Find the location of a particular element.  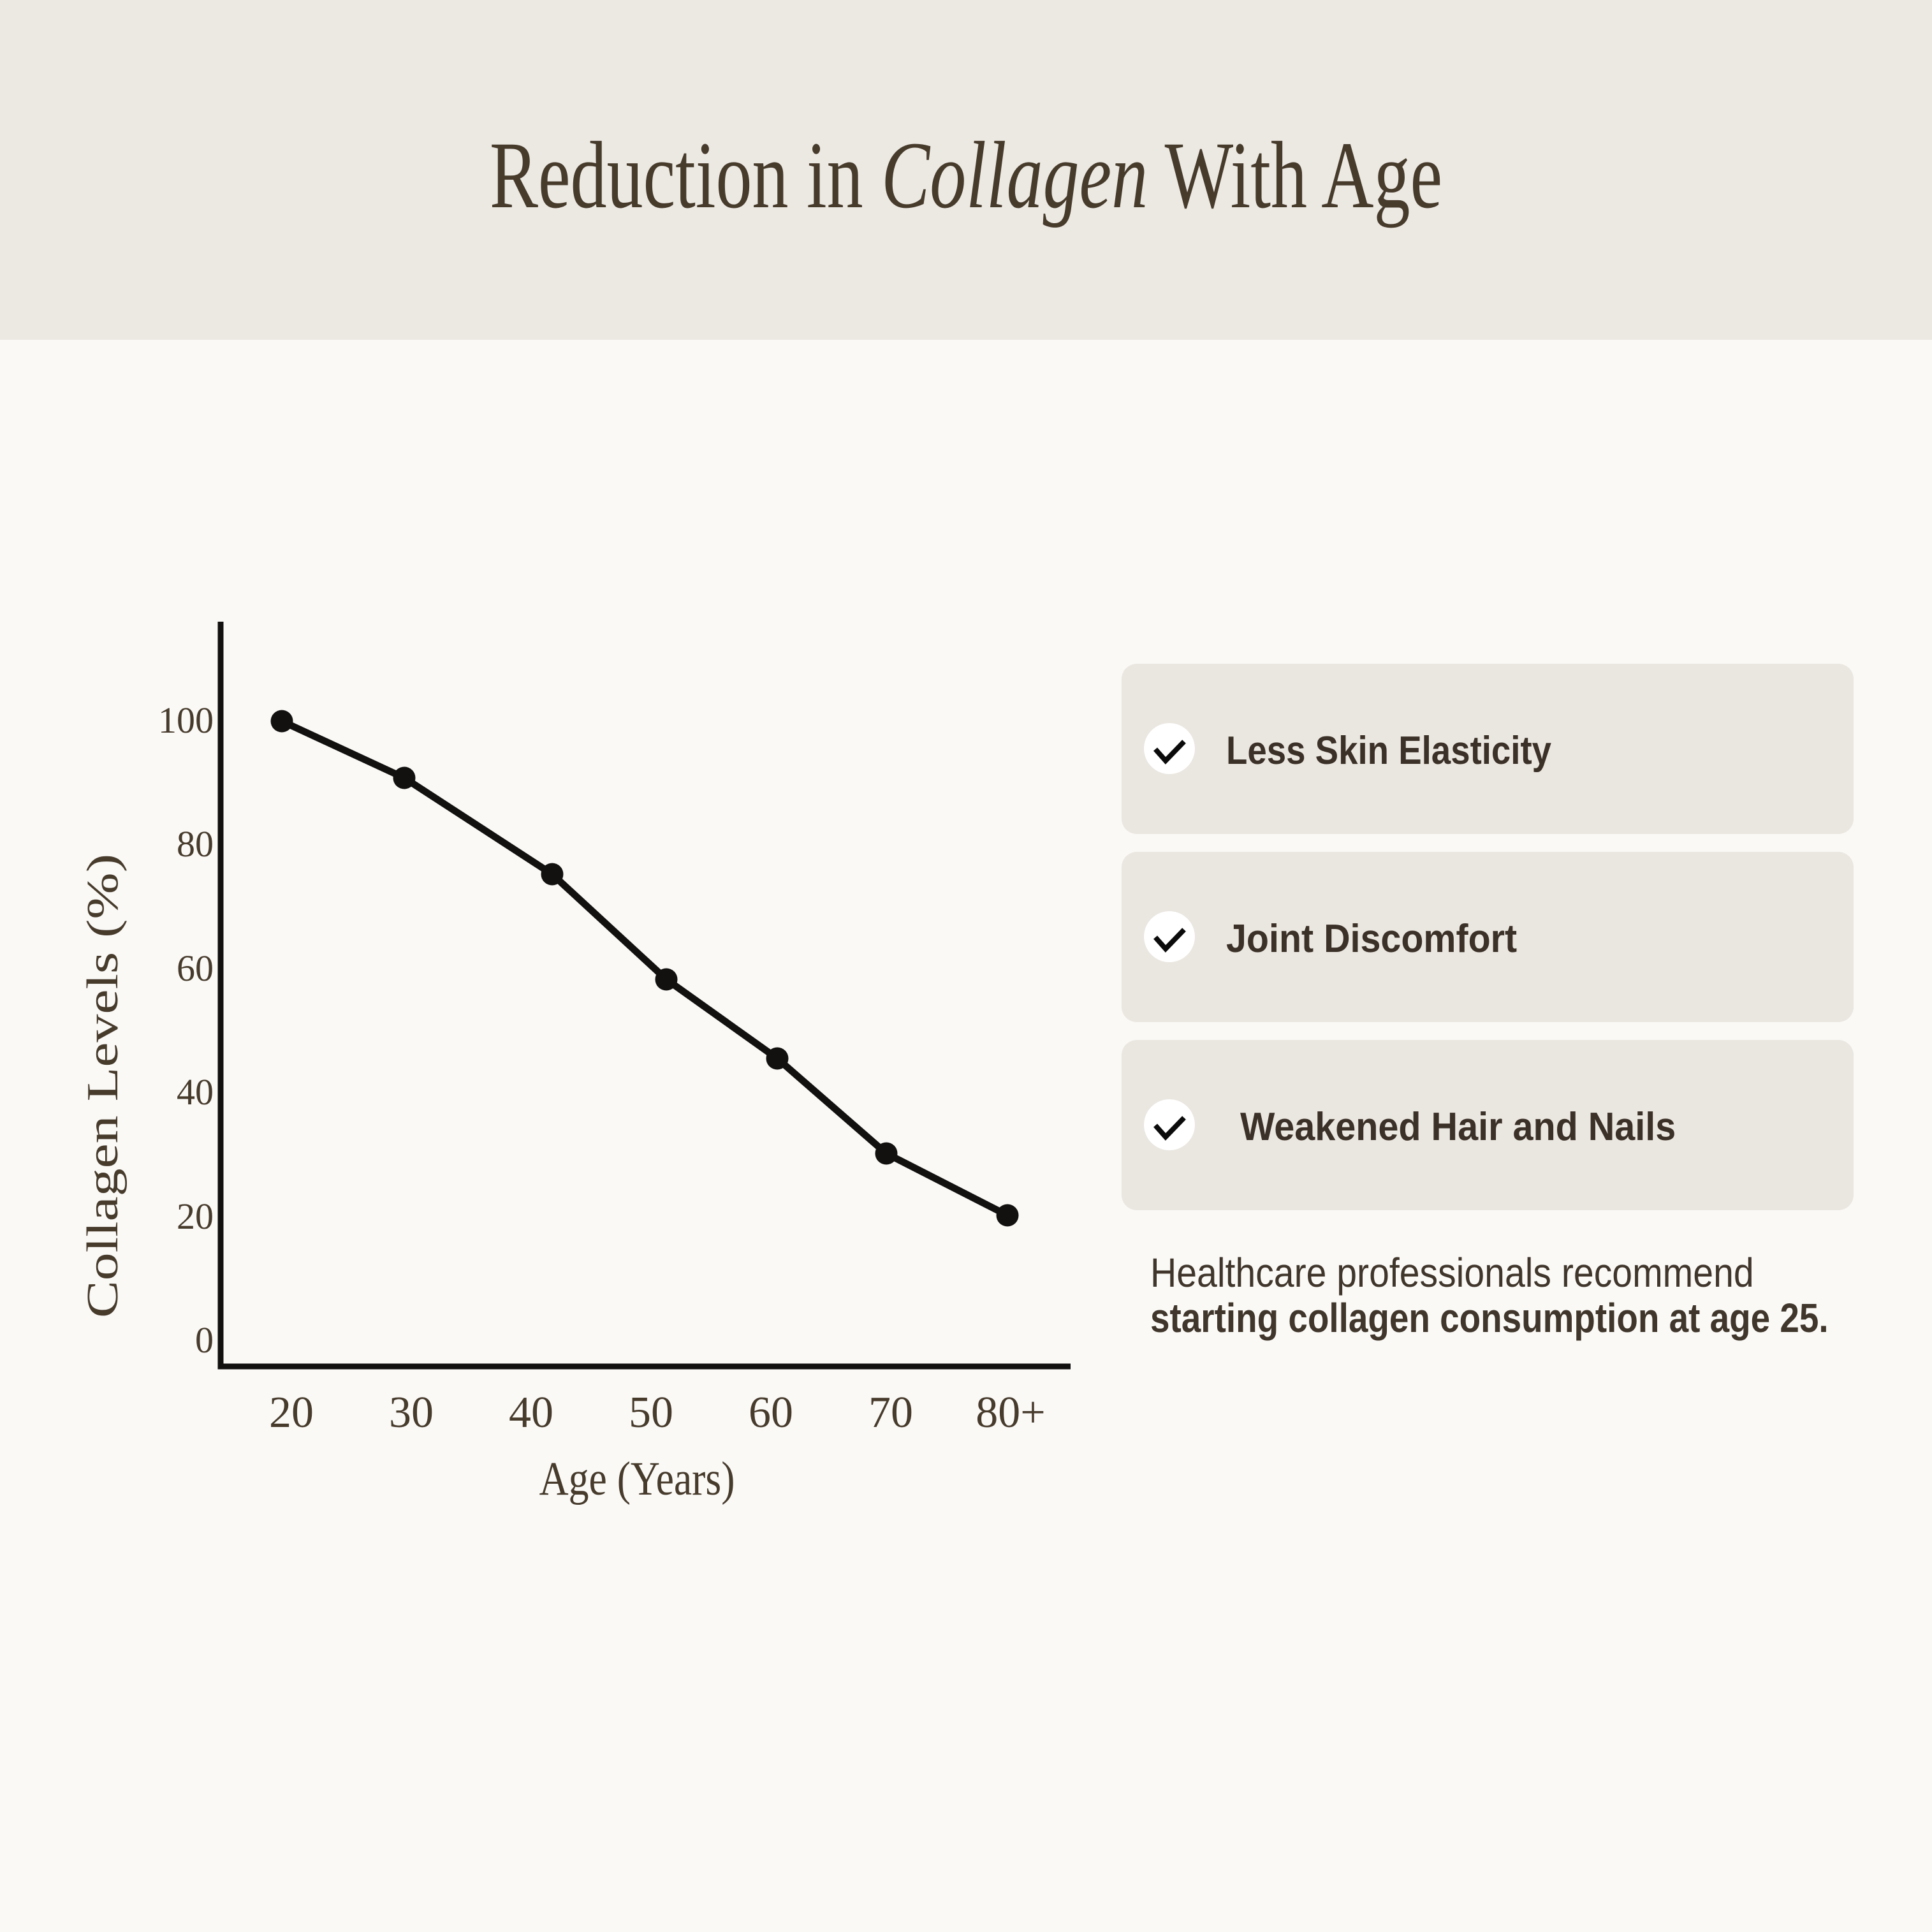

svg-text: Age (Years) is located at coordinates (637, 1479).